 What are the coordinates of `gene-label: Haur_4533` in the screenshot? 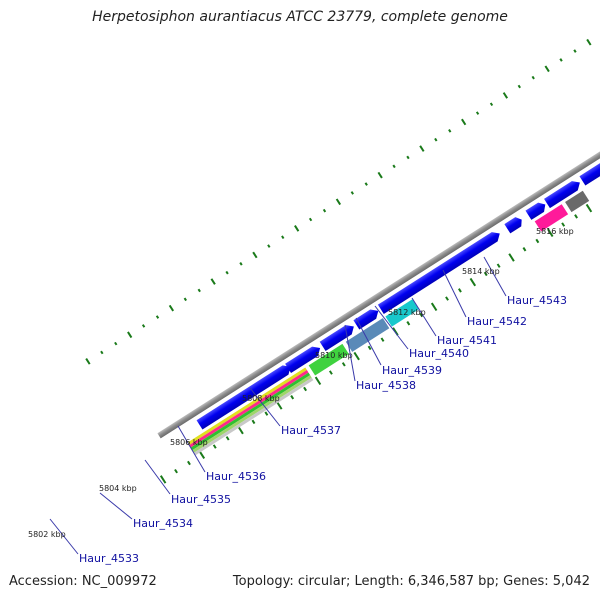 It's located at (109, 558).